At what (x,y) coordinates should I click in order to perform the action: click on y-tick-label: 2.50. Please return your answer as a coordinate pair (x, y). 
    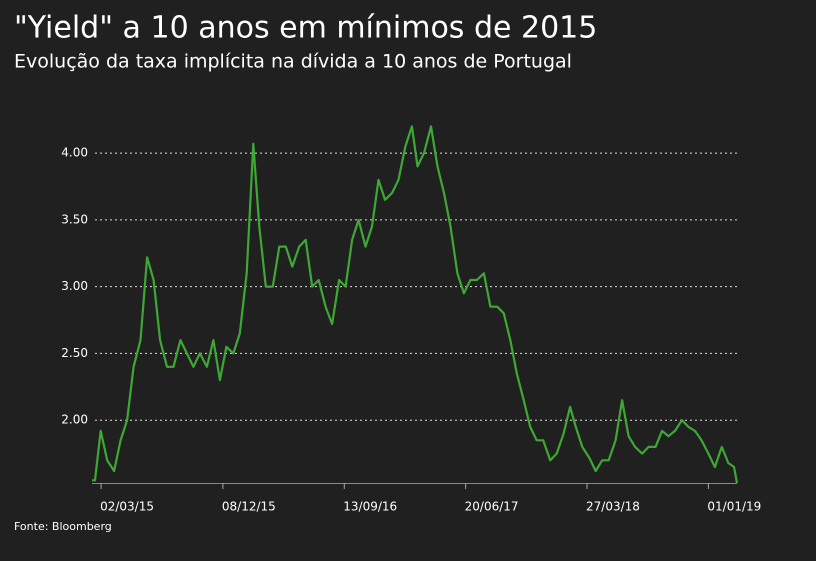
    Looking at the image, I should click on (74, 353).